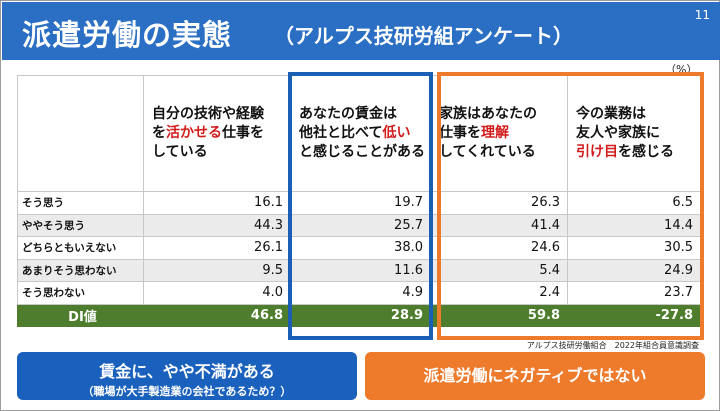 This screenshot has height=411, width=720. I want to click on di-value: -27.8, so click(634, 315).